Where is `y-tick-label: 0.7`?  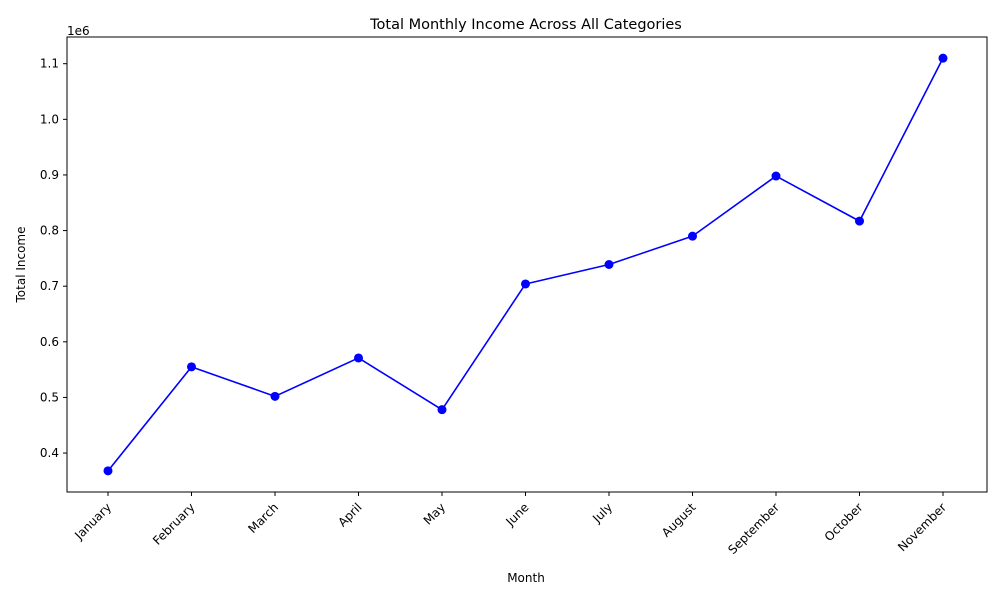 y-tick-label: 0.7 is located at coordinates (49, 286).